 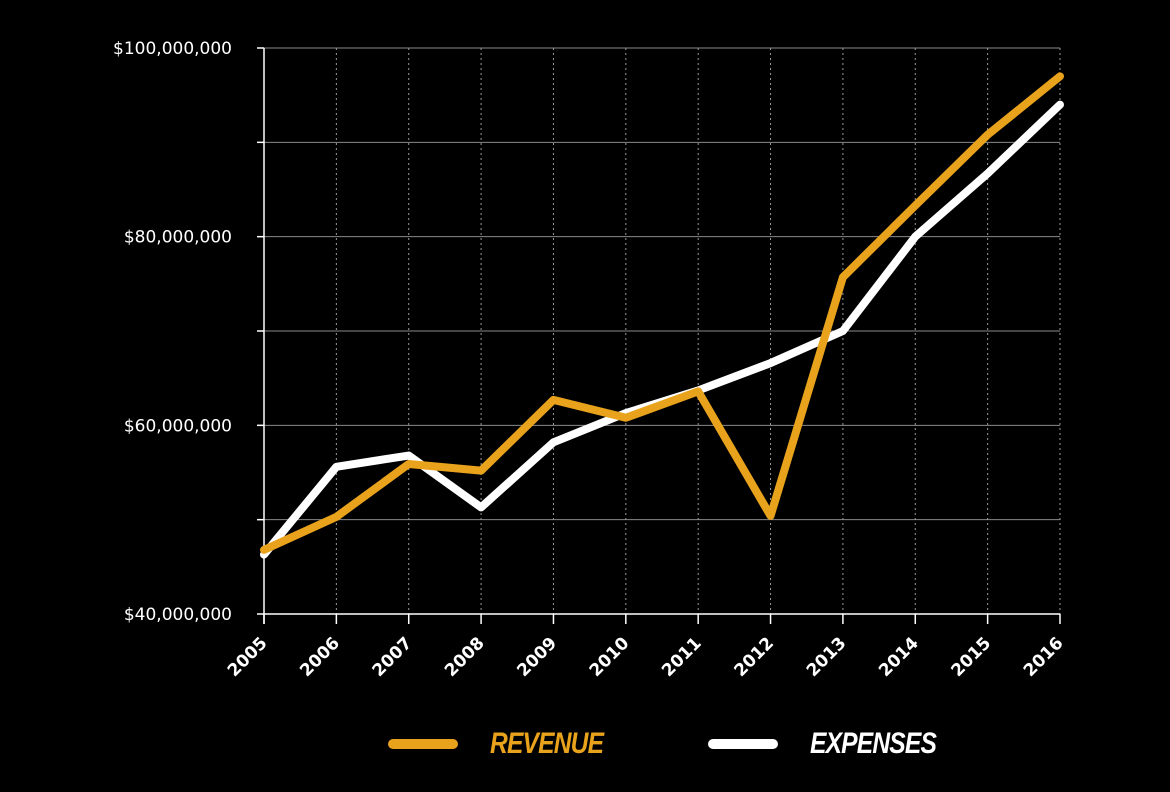 What do you see at coordinates (178, 238) in the screenshot?
I see `y-tick-label: $80,000,000` at bounding box center [178, 238].